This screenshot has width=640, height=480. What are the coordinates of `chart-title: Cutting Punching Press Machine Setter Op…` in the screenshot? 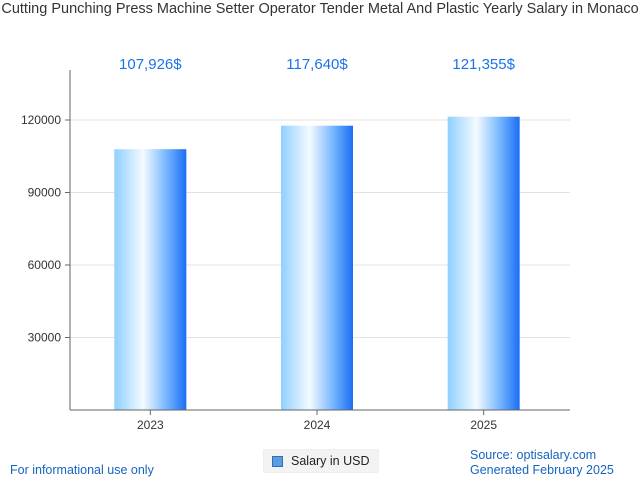 It's located at (320, 9).